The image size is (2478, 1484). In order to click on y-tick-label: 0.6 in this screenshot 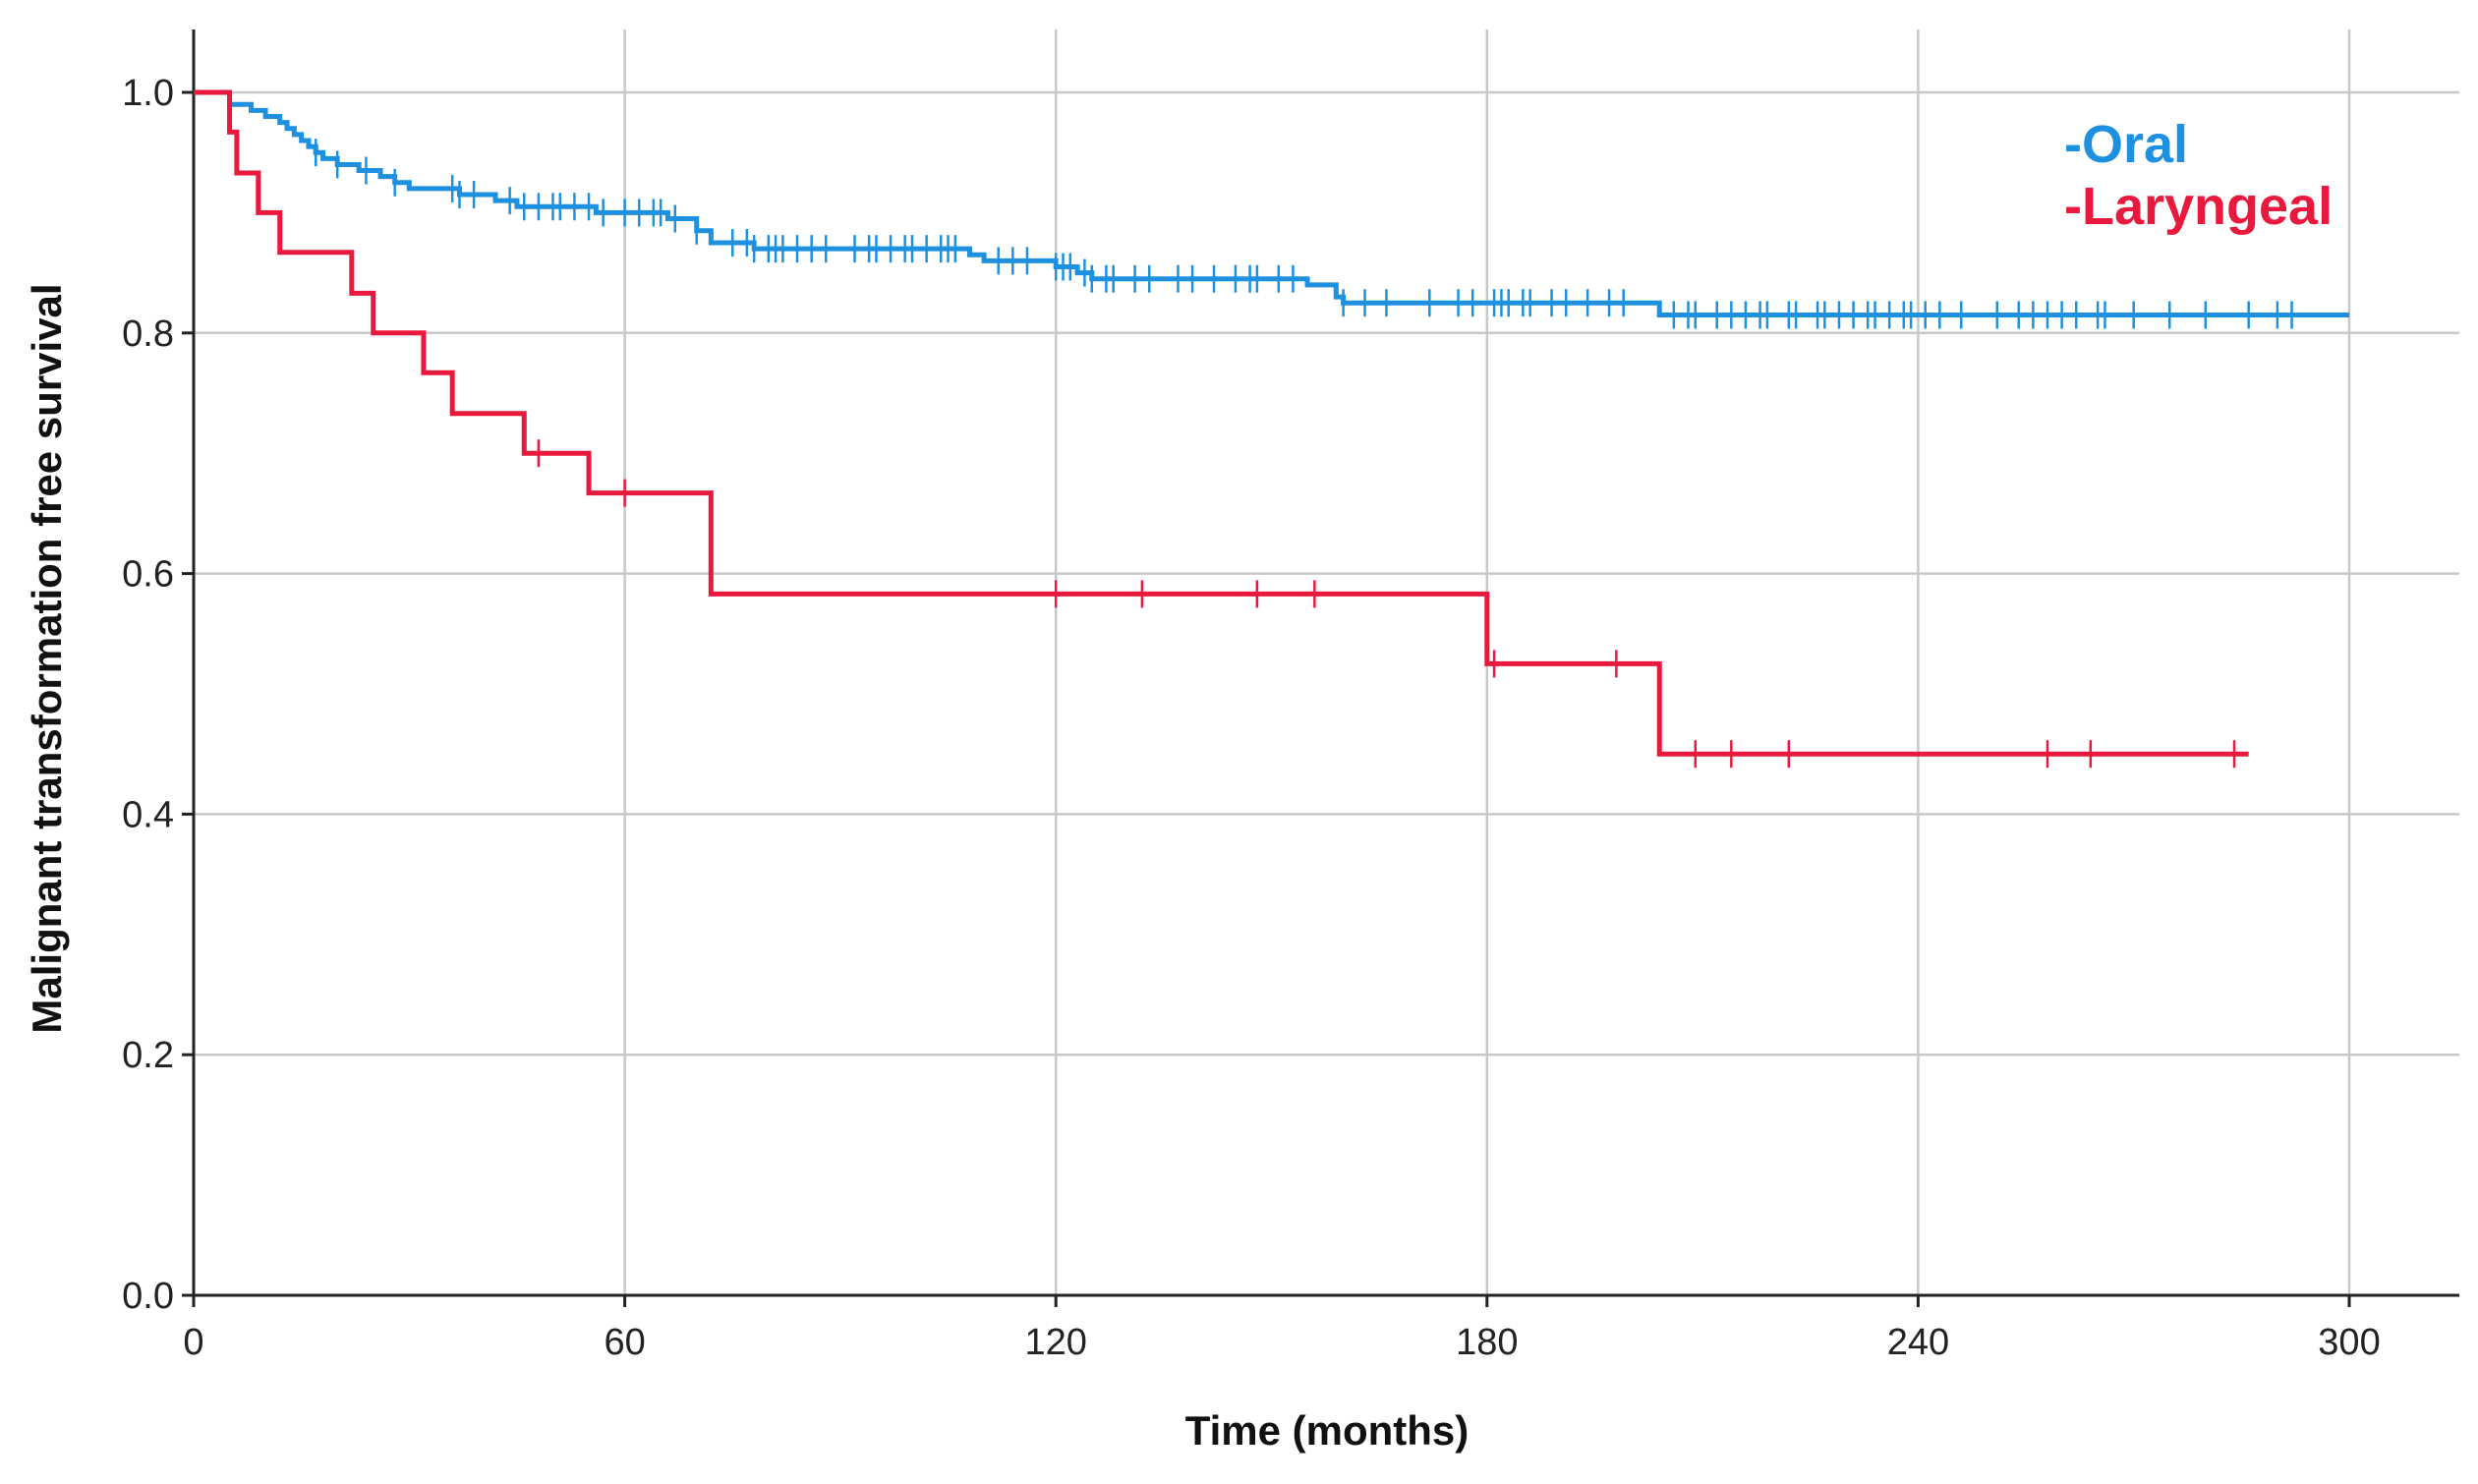, I will do `click(148, 575)`.